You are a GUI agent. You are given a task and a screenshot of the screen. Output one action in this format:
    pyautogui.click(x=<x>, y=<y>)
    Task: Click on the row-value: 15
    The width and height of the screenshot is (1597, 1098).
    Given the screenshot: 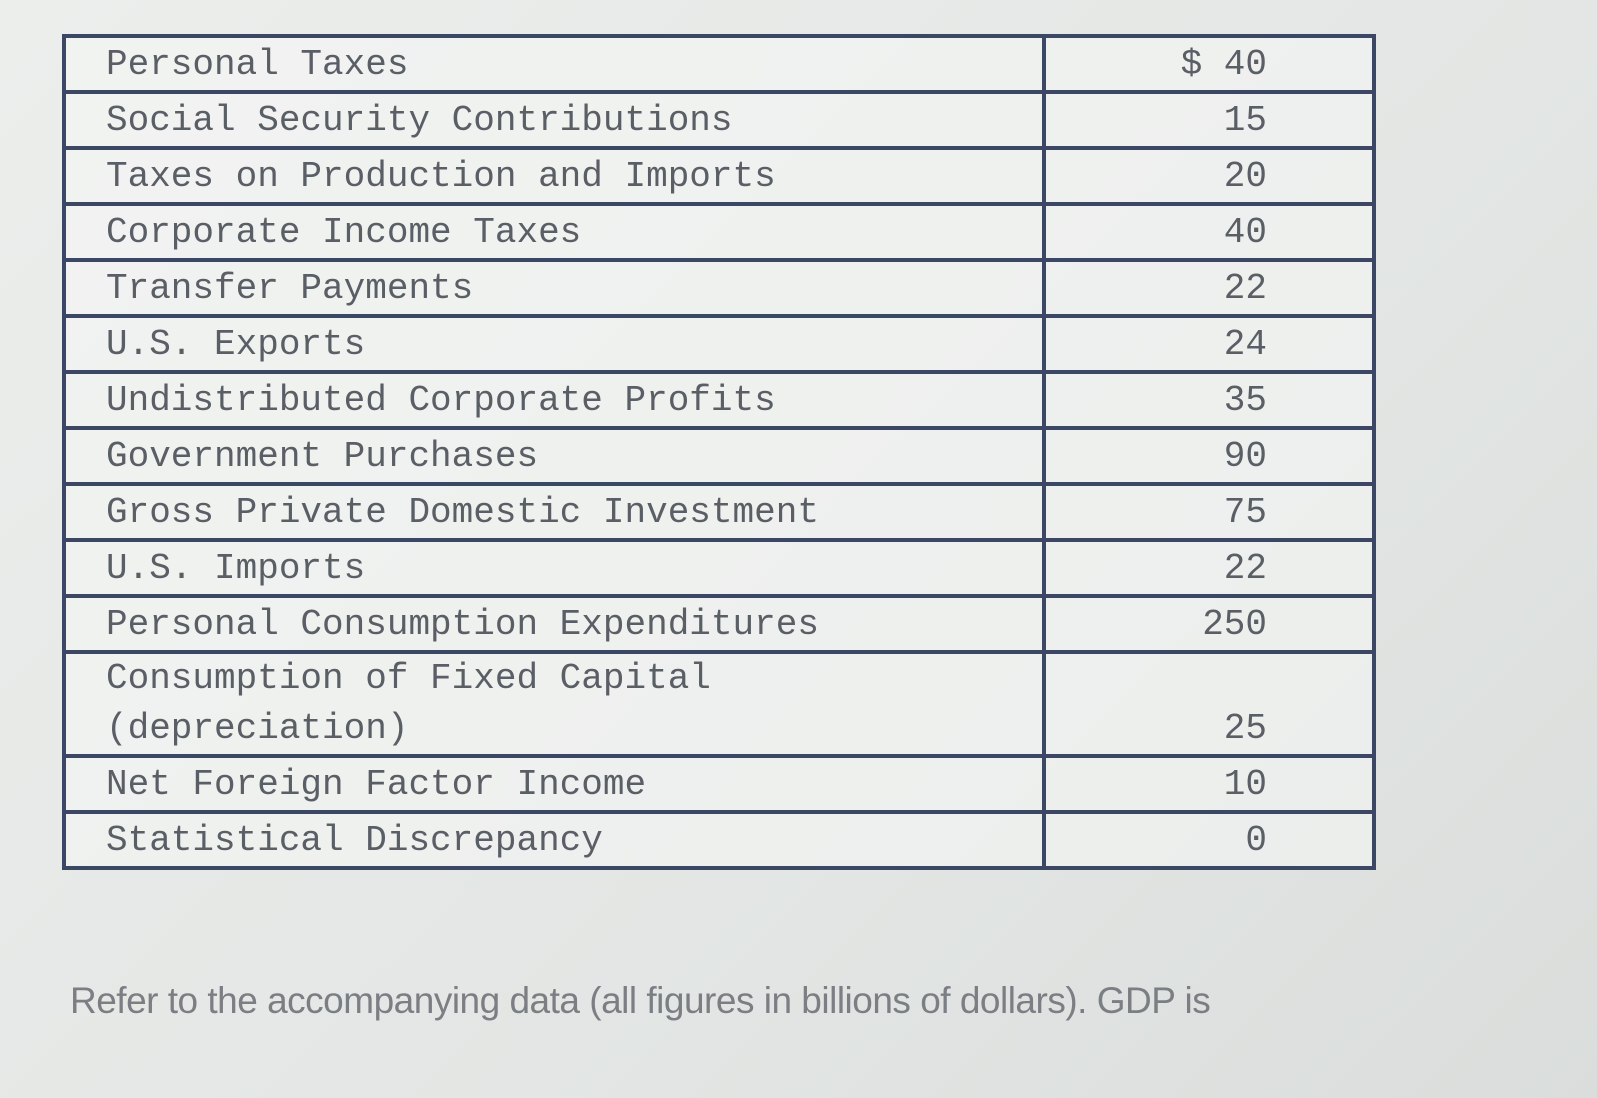 What is the action you would take?
    pyautogui.click(x=1209, y=120)
    